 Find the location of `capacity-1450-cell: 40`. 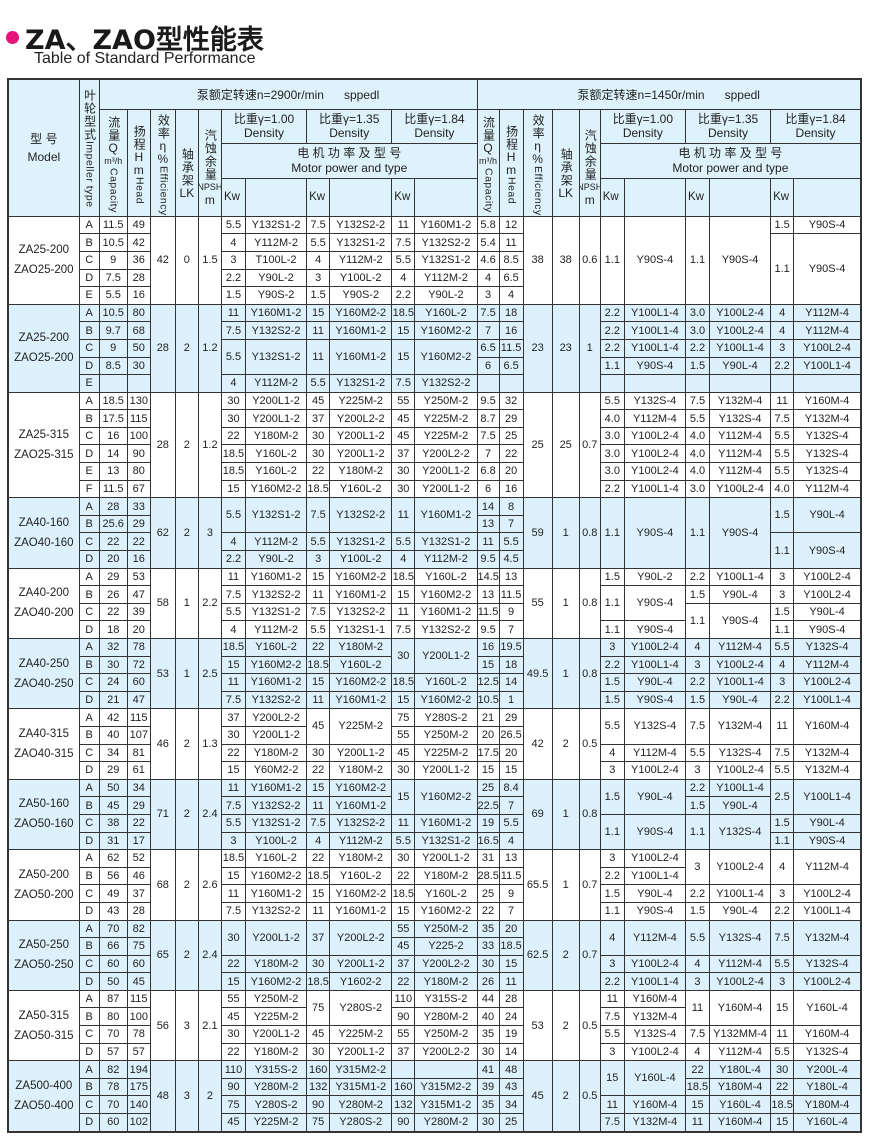

capacity-1450-cell: 40 is located at coordinates (488, 1017).